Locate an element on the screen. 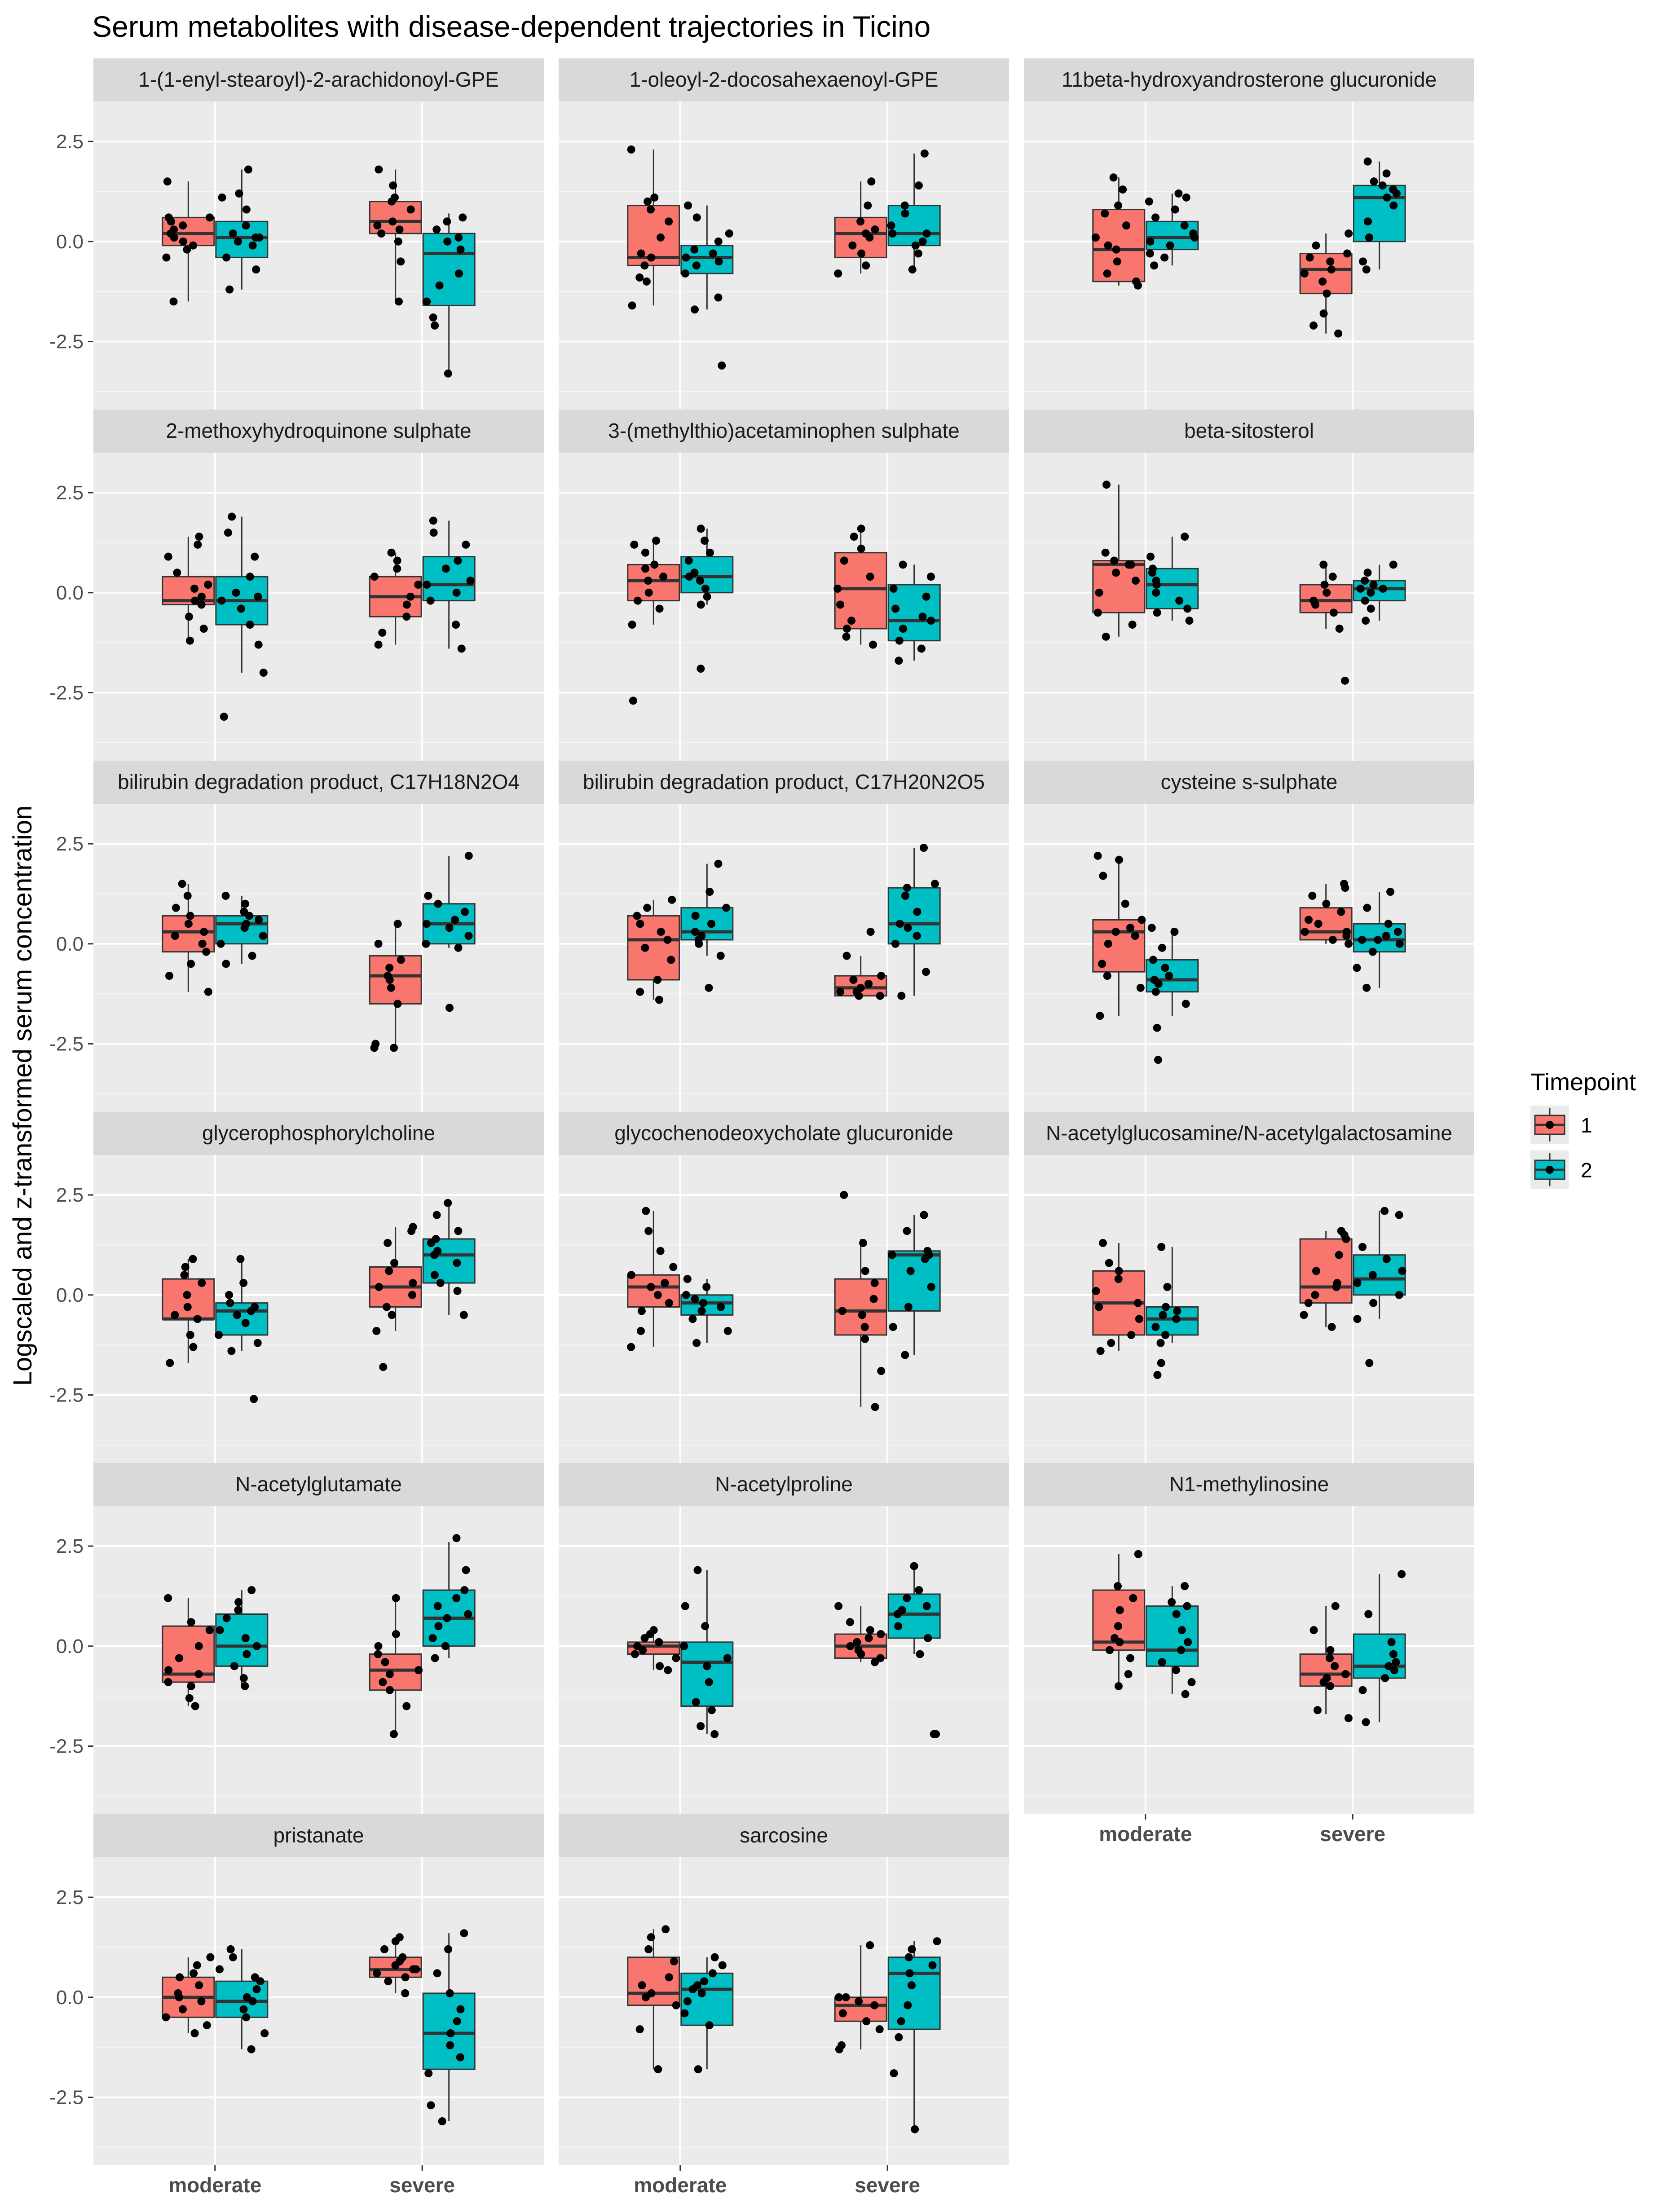 The width and height of the screenshot is (1662, 2212). legend: Timepoint 12 is located at coordinates (1583, 1129).